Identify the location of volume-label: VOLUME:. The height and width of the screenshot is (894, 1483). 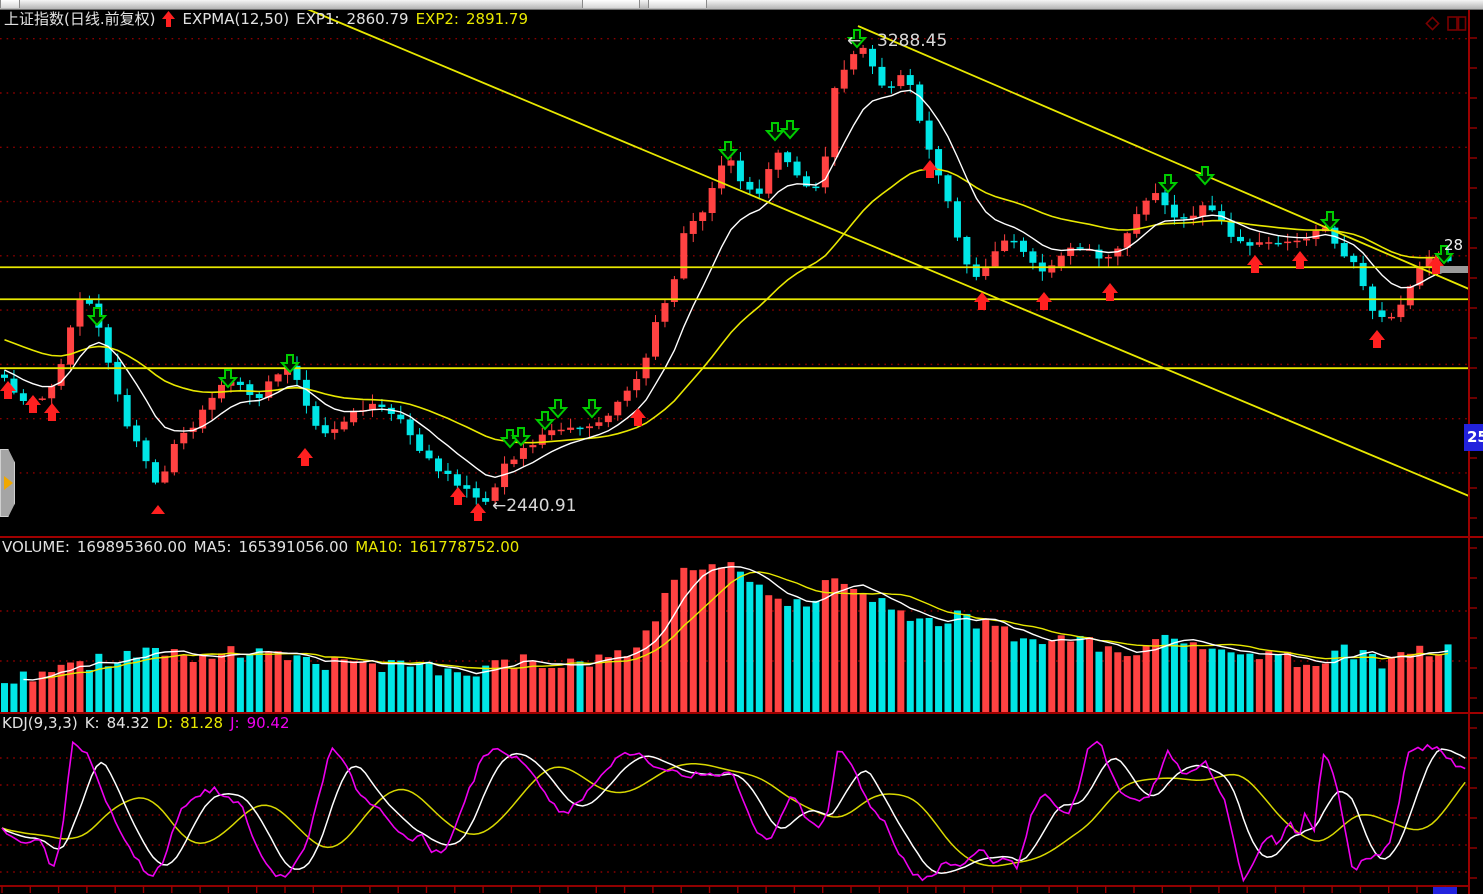
(36, 547).